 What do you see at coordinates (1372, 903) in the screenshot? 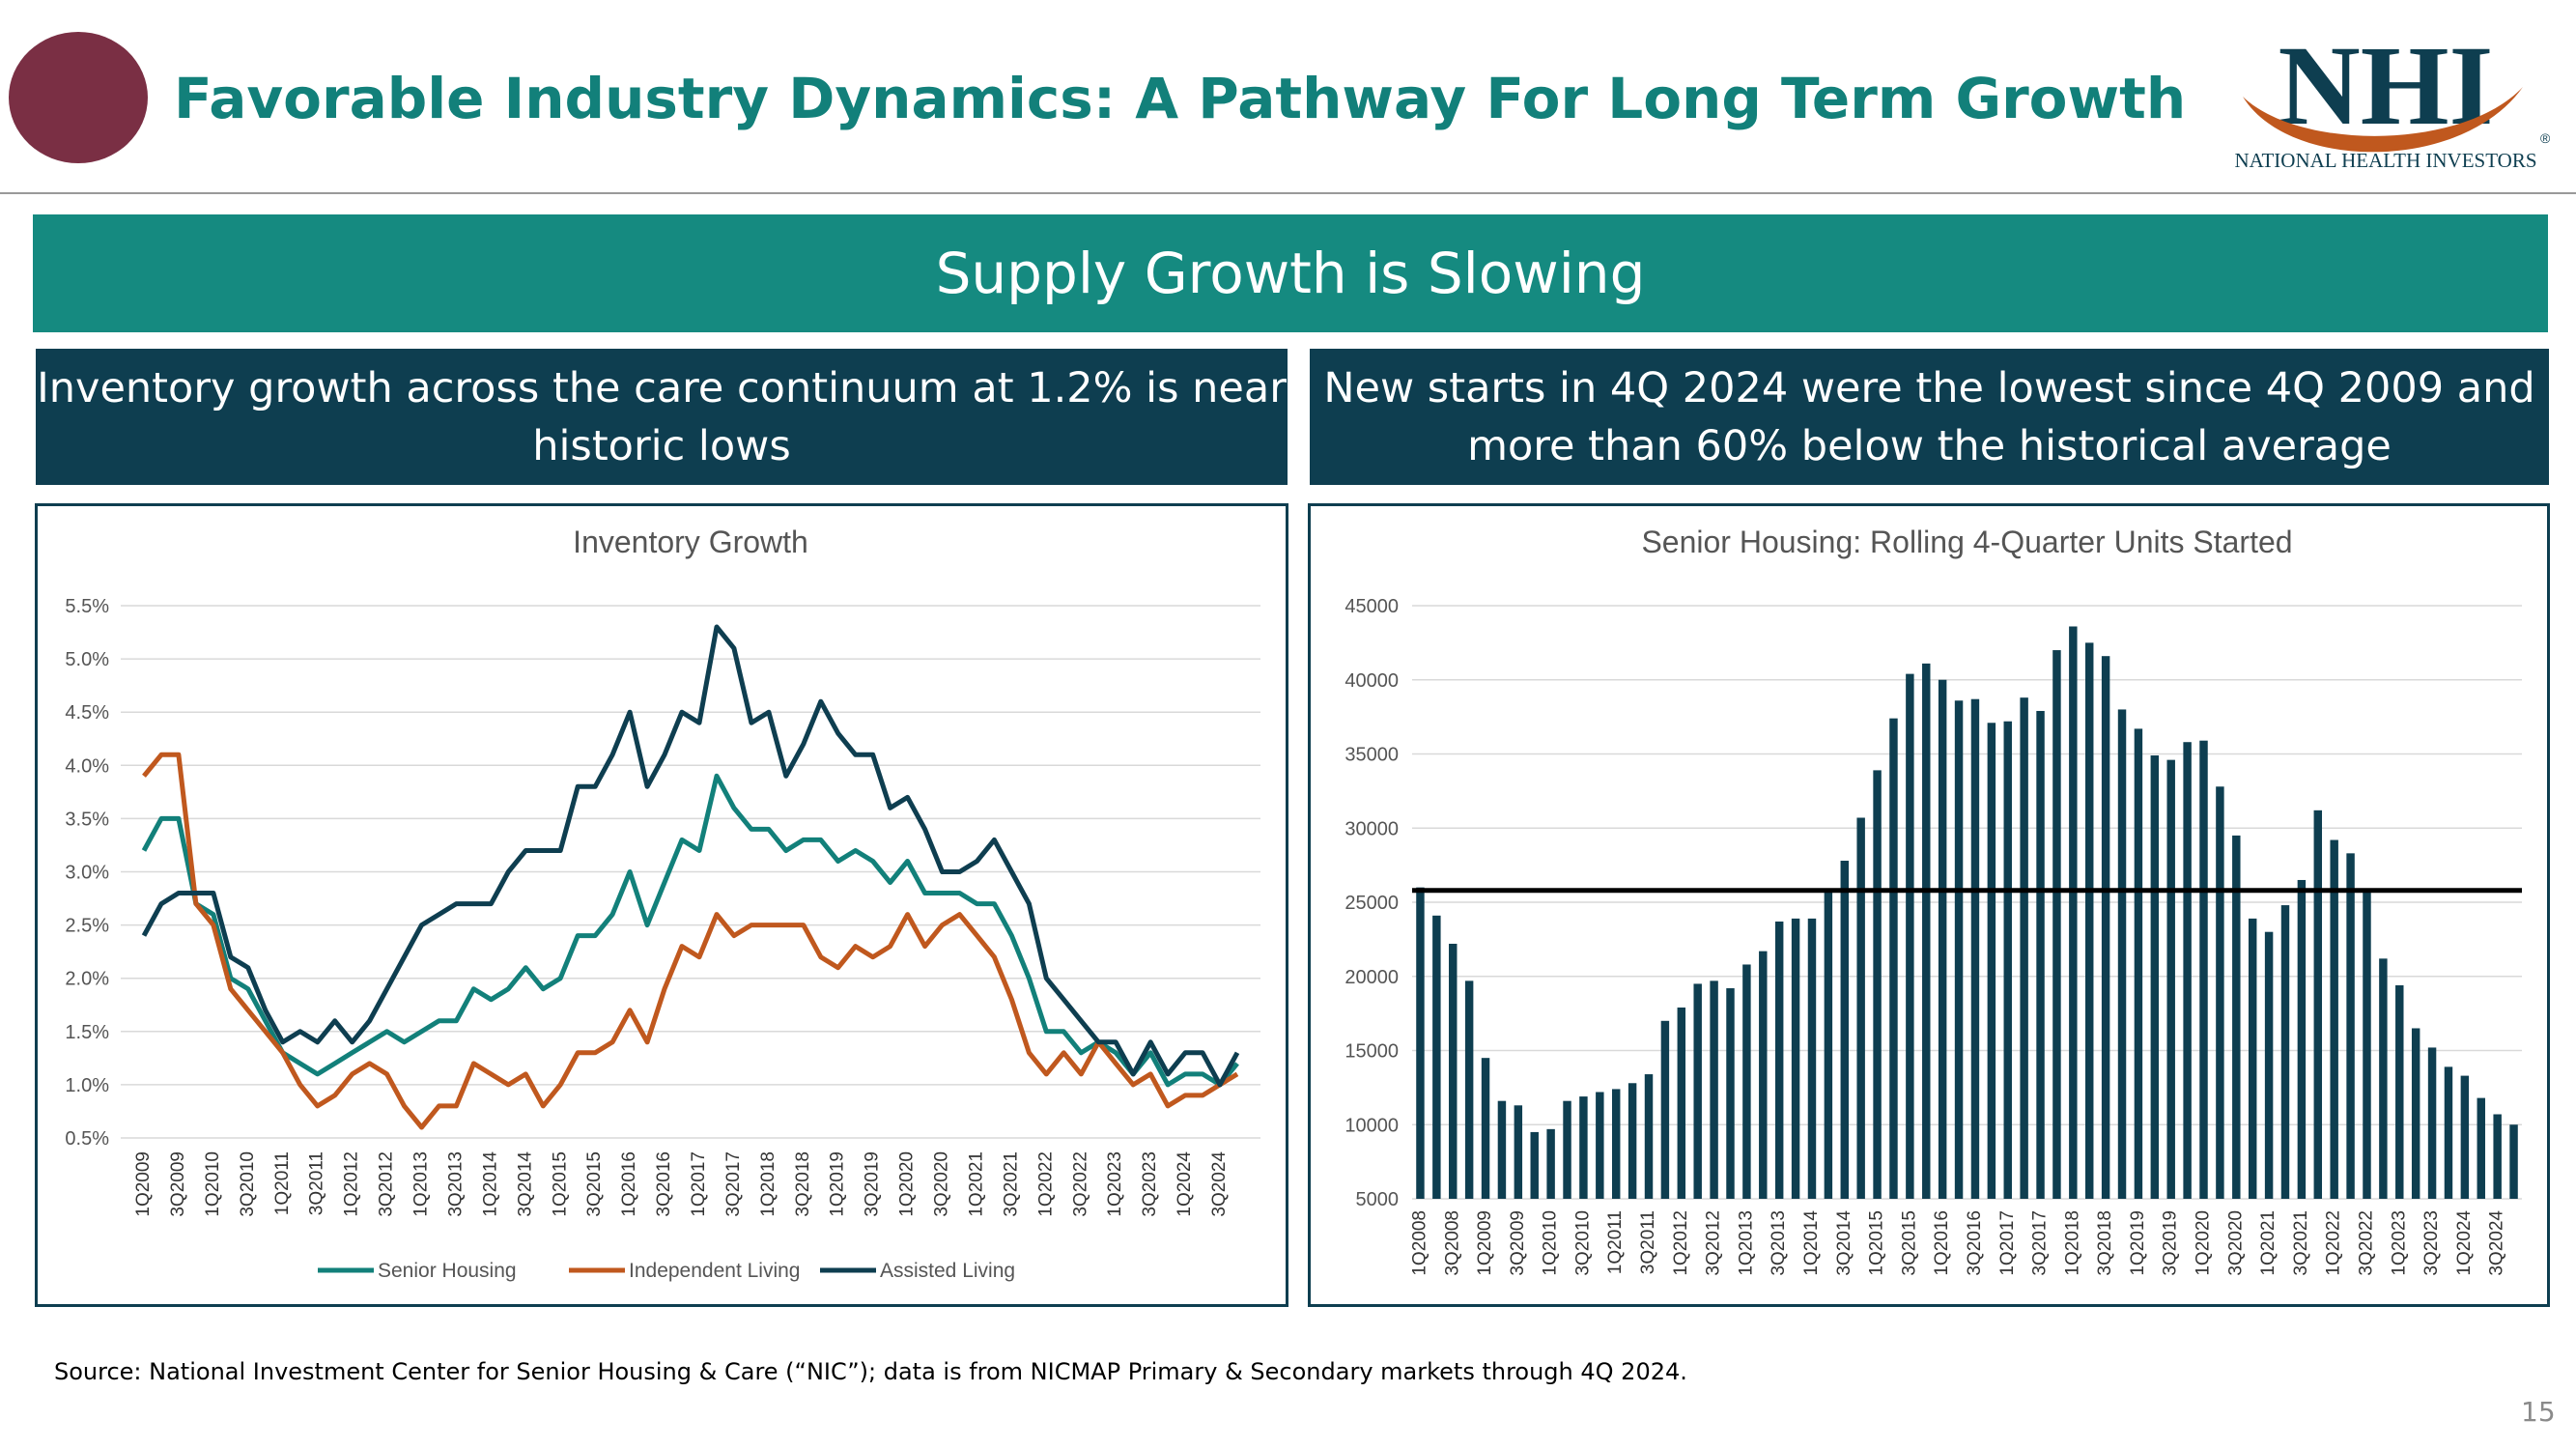
I see `y-tick-label: 25000` at bounding box center [1372, 903].